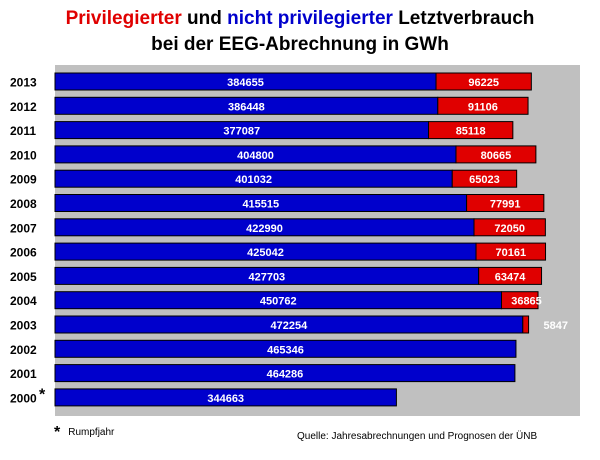  Describe the element at coordinates (278, 302) in the screenshot. I see `data-label-non-privileged: 450762` at that location.